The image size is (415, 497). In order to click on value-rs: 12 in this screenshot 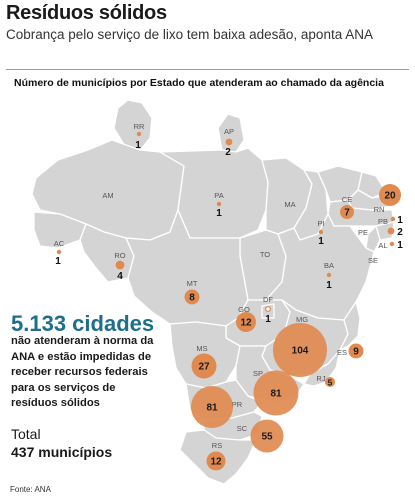, I will do `click(216, 462)`.